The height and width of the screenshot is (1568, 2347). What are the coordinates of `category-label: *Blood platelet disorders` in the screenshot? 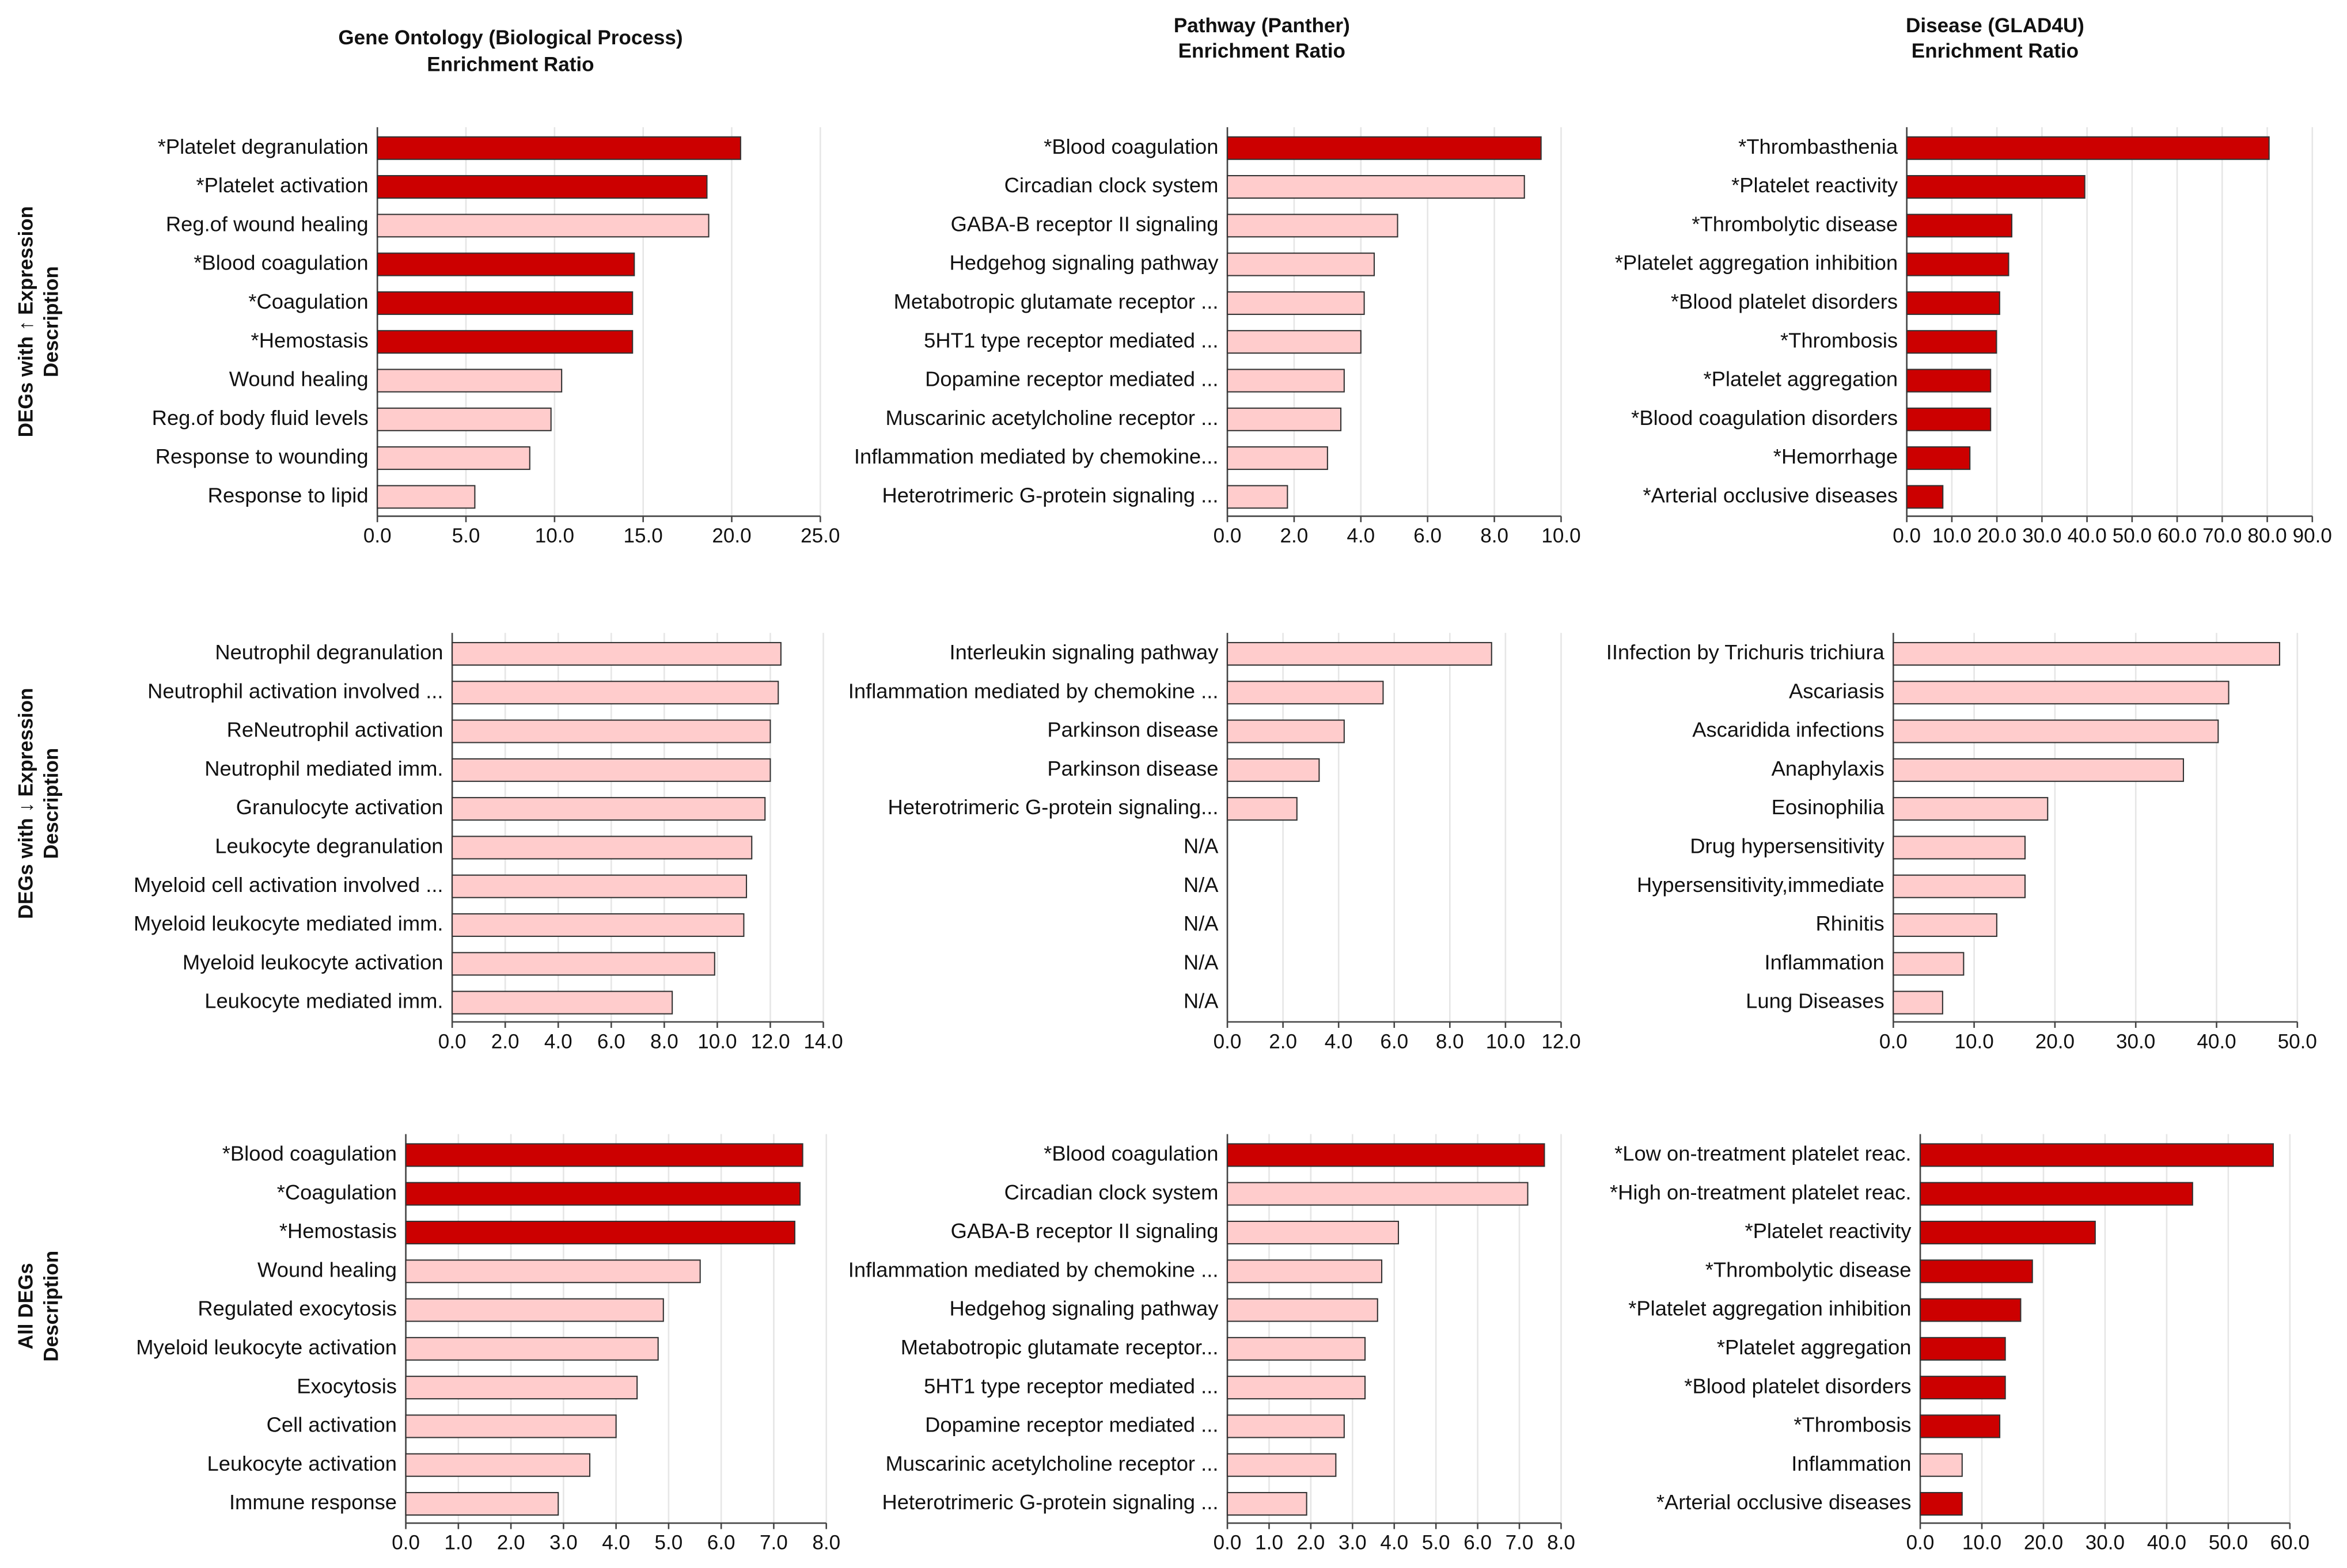 It's located at (1784, 301).